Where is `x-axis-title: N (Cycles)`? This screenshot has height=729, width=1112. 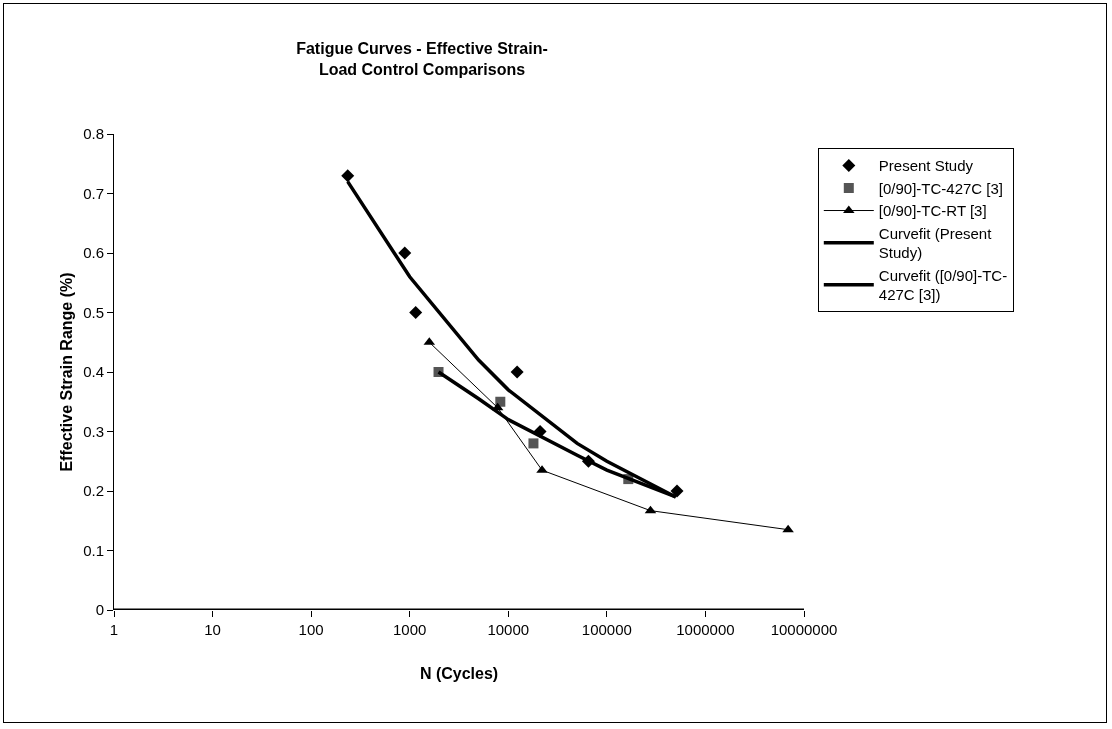 x-axis-title: N (Cycles) is located at coordinates (459, 673).